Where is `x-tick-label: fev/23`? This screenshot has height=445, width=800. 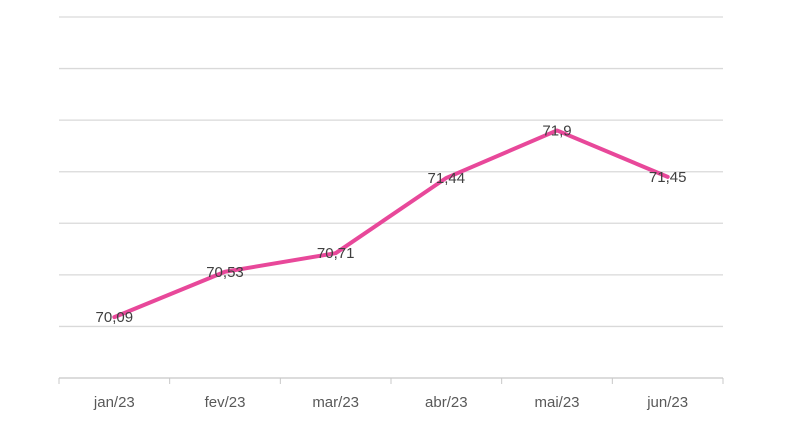
x-tick-label: fev/23 is located at coordinates (225, 402).